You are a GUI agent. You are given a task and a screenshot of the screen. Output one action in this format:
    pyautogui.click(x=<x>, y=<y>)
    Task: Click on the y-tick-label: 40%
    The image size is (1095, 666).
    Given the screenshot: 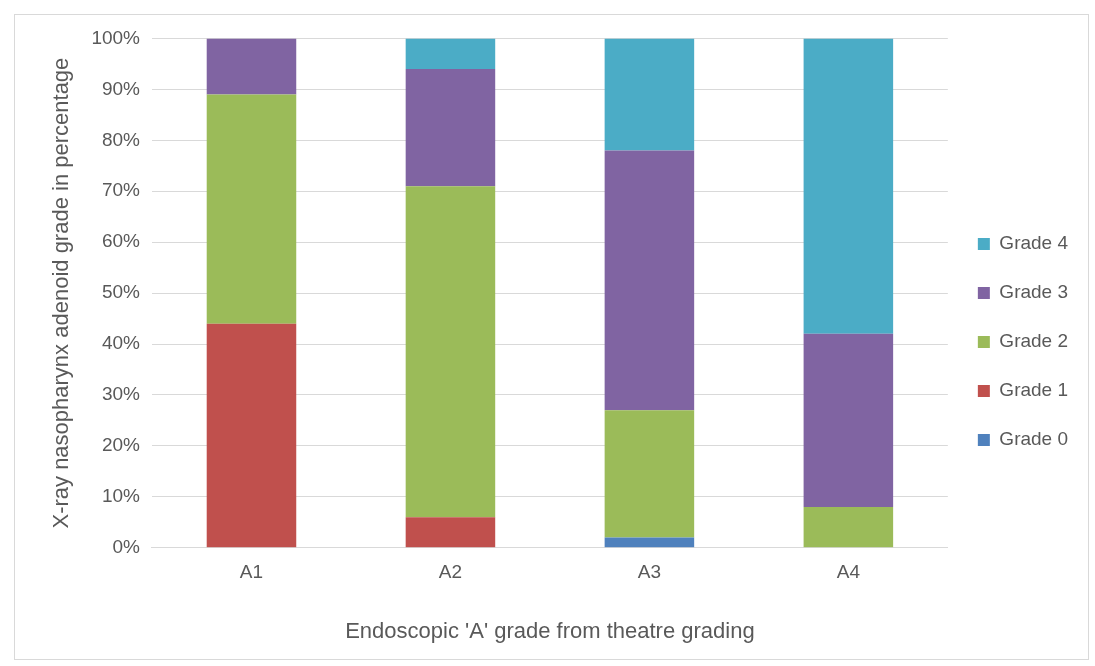 What is the action you would take?
    pyautogui.click(x=121, y=343)
    